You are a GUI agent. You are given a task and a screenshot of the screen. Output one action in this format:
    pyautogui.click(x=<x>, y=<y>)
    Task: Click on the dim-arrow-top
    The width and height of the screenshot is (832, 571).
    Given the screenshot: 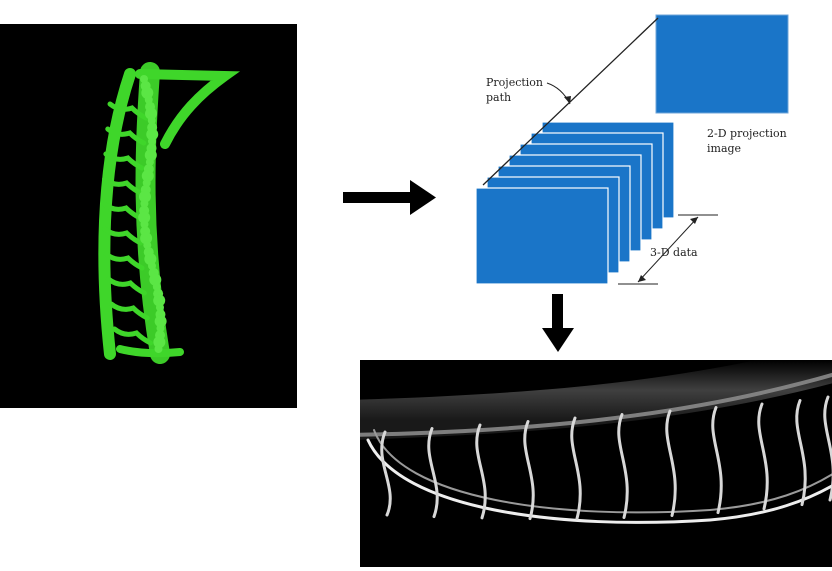 What is the action you would take?
    pyautogui.click(x=694, y=220)
    